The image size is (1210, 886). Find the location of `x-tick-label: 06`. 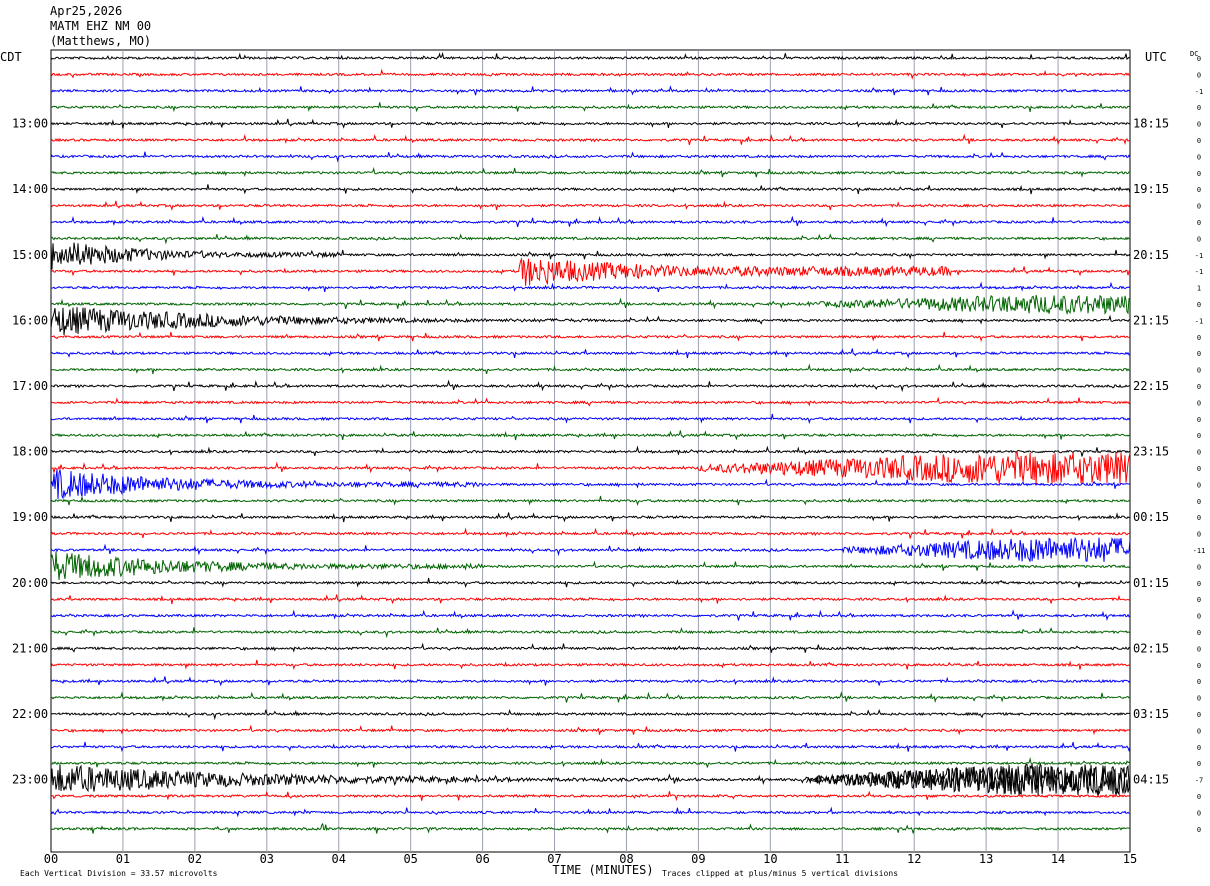

x-tick-label: 06 is located at coordinates (482, 859).